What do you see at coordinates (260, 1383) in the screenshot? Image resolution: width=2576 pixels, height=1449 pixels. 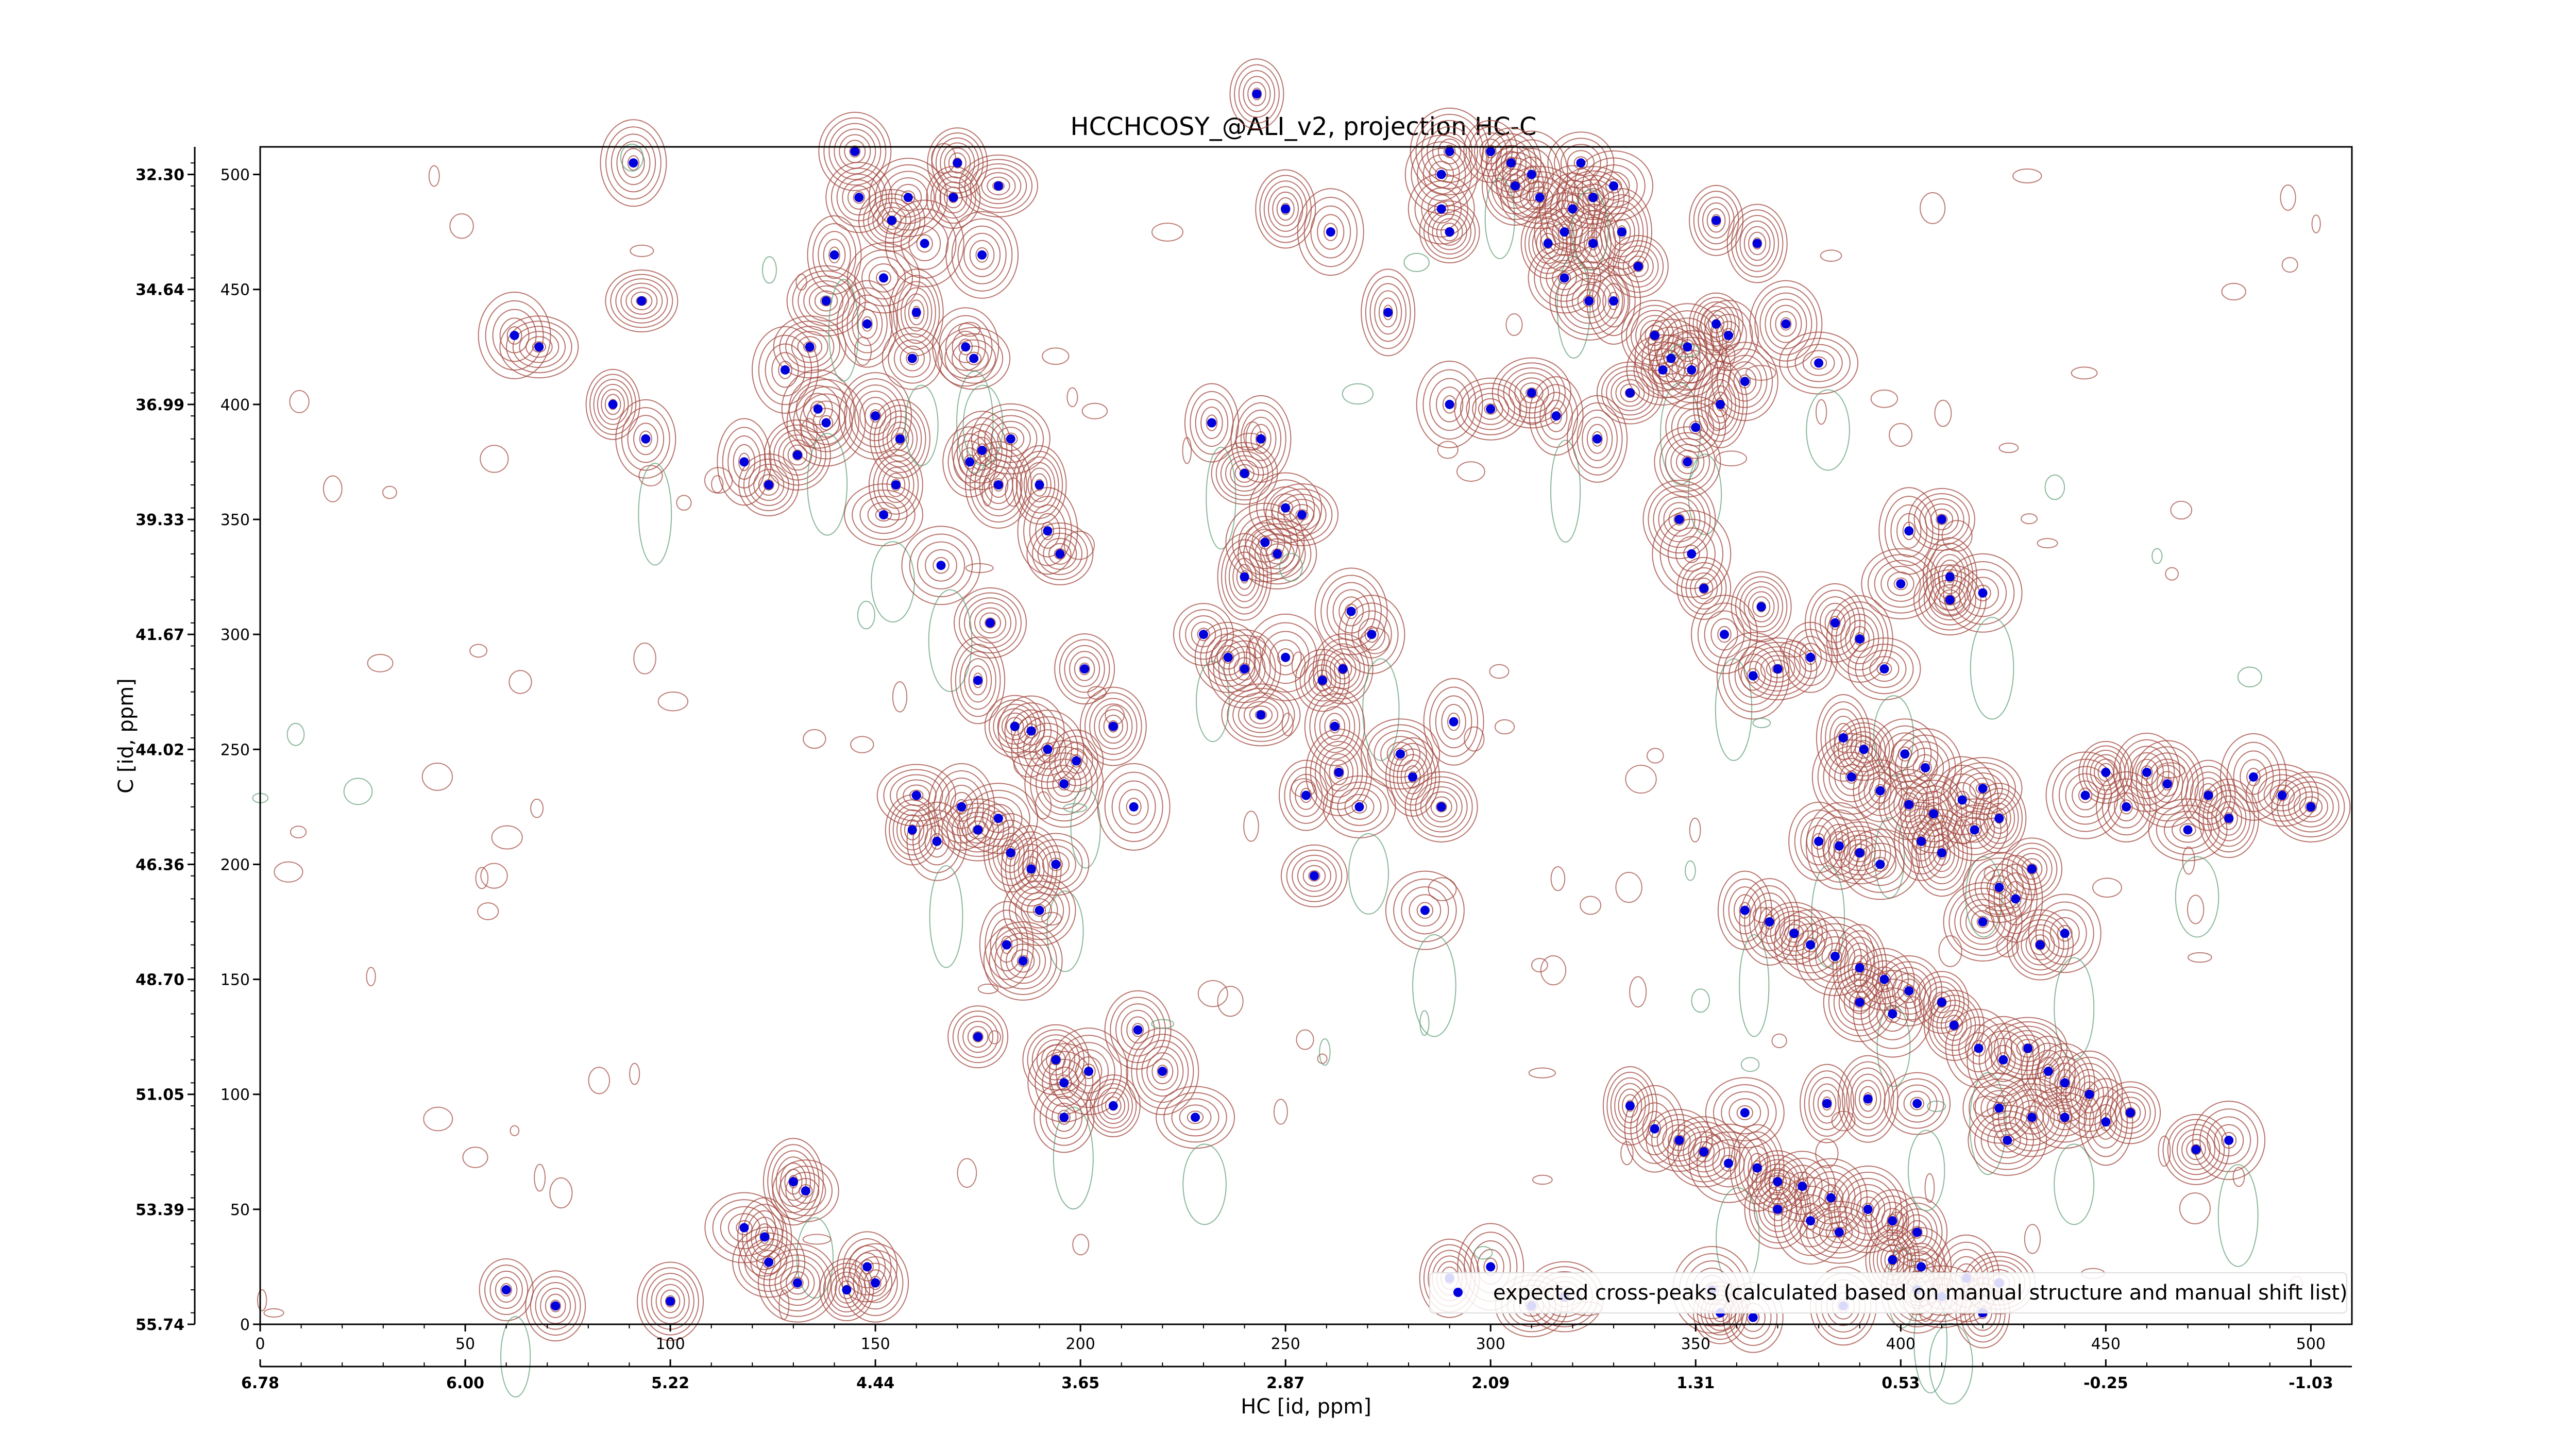 I see `x-ppm-tick-label: 6.78` at bounding box center [260, 1383].